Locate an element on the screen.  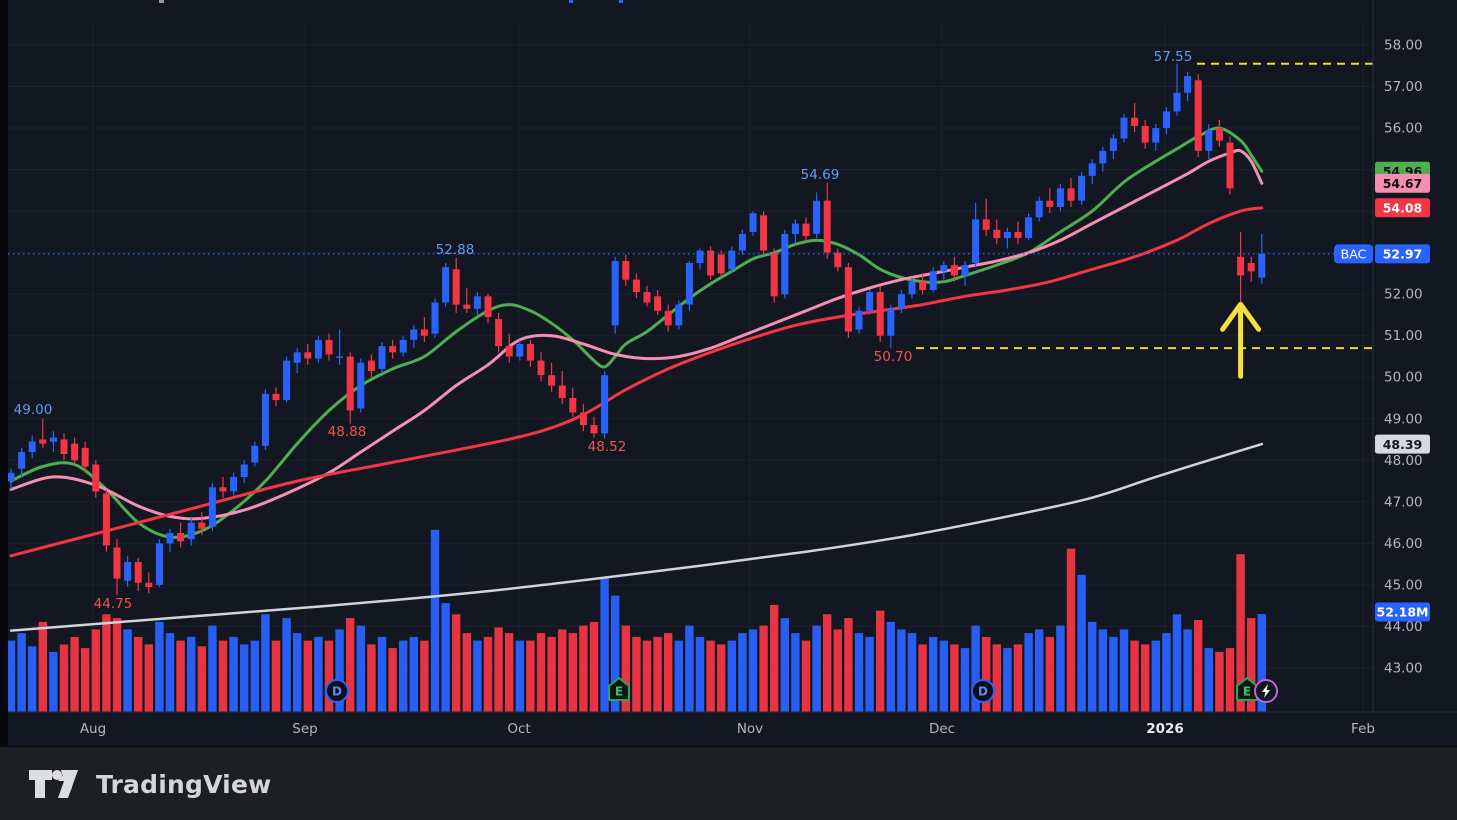
price-tick-label: 51.00 is located at coordinates (1403, 336).